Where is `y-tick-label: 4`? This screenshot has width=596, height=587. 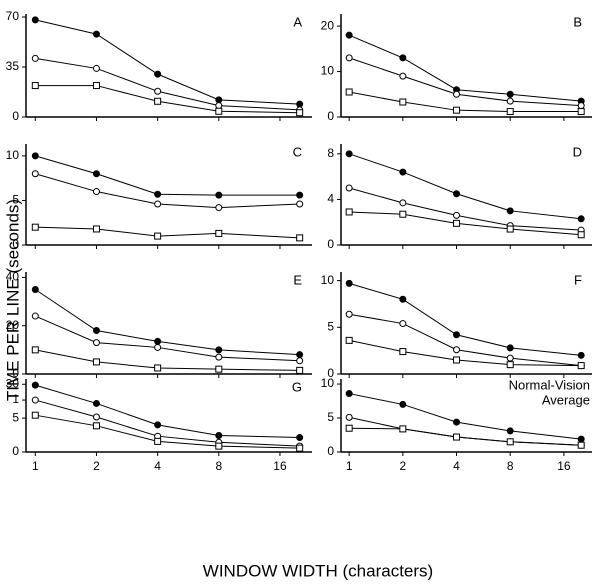
y-tick-label: 4 is located at coordinates (330, 199).